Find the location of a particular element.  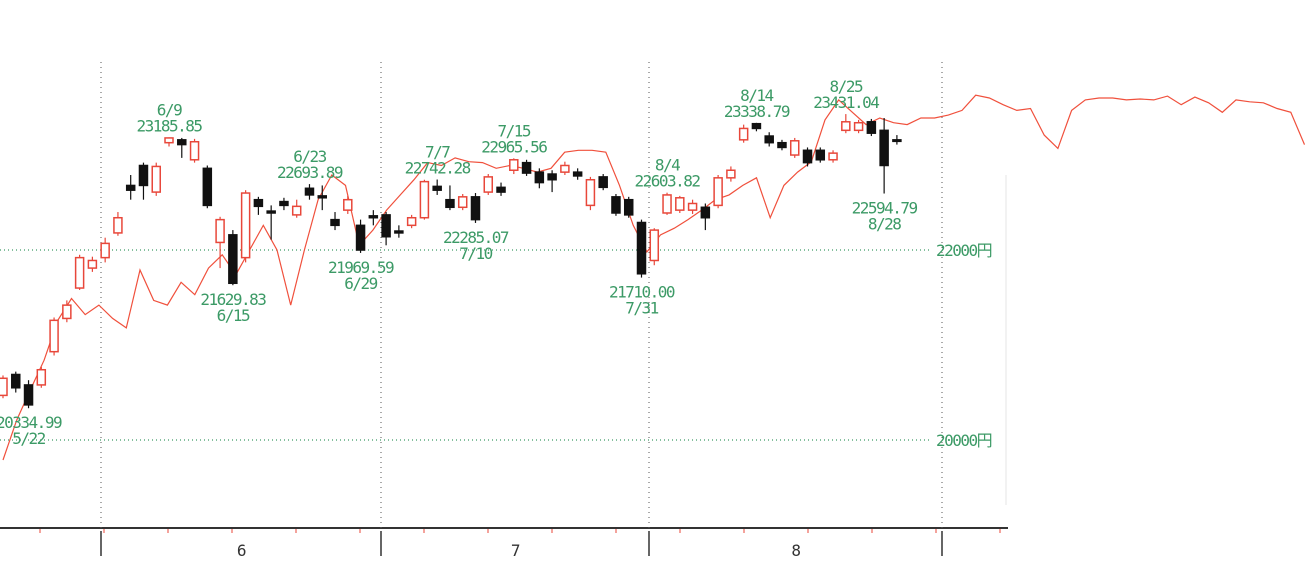

annotation-date: 8/4 is located at coordinates (667, 165).